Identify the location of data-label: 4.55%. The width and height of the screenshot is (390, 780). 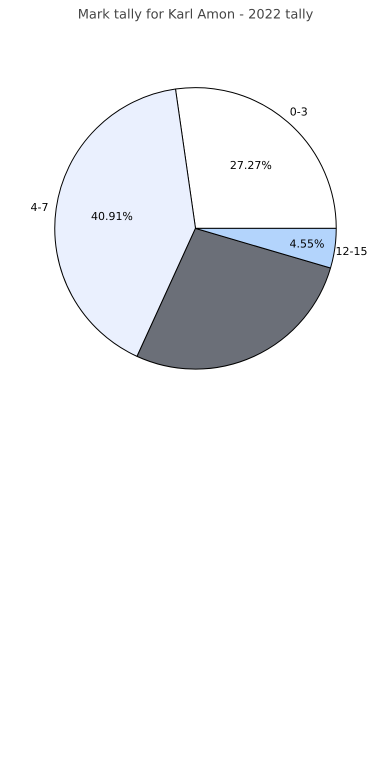
(306, 244).